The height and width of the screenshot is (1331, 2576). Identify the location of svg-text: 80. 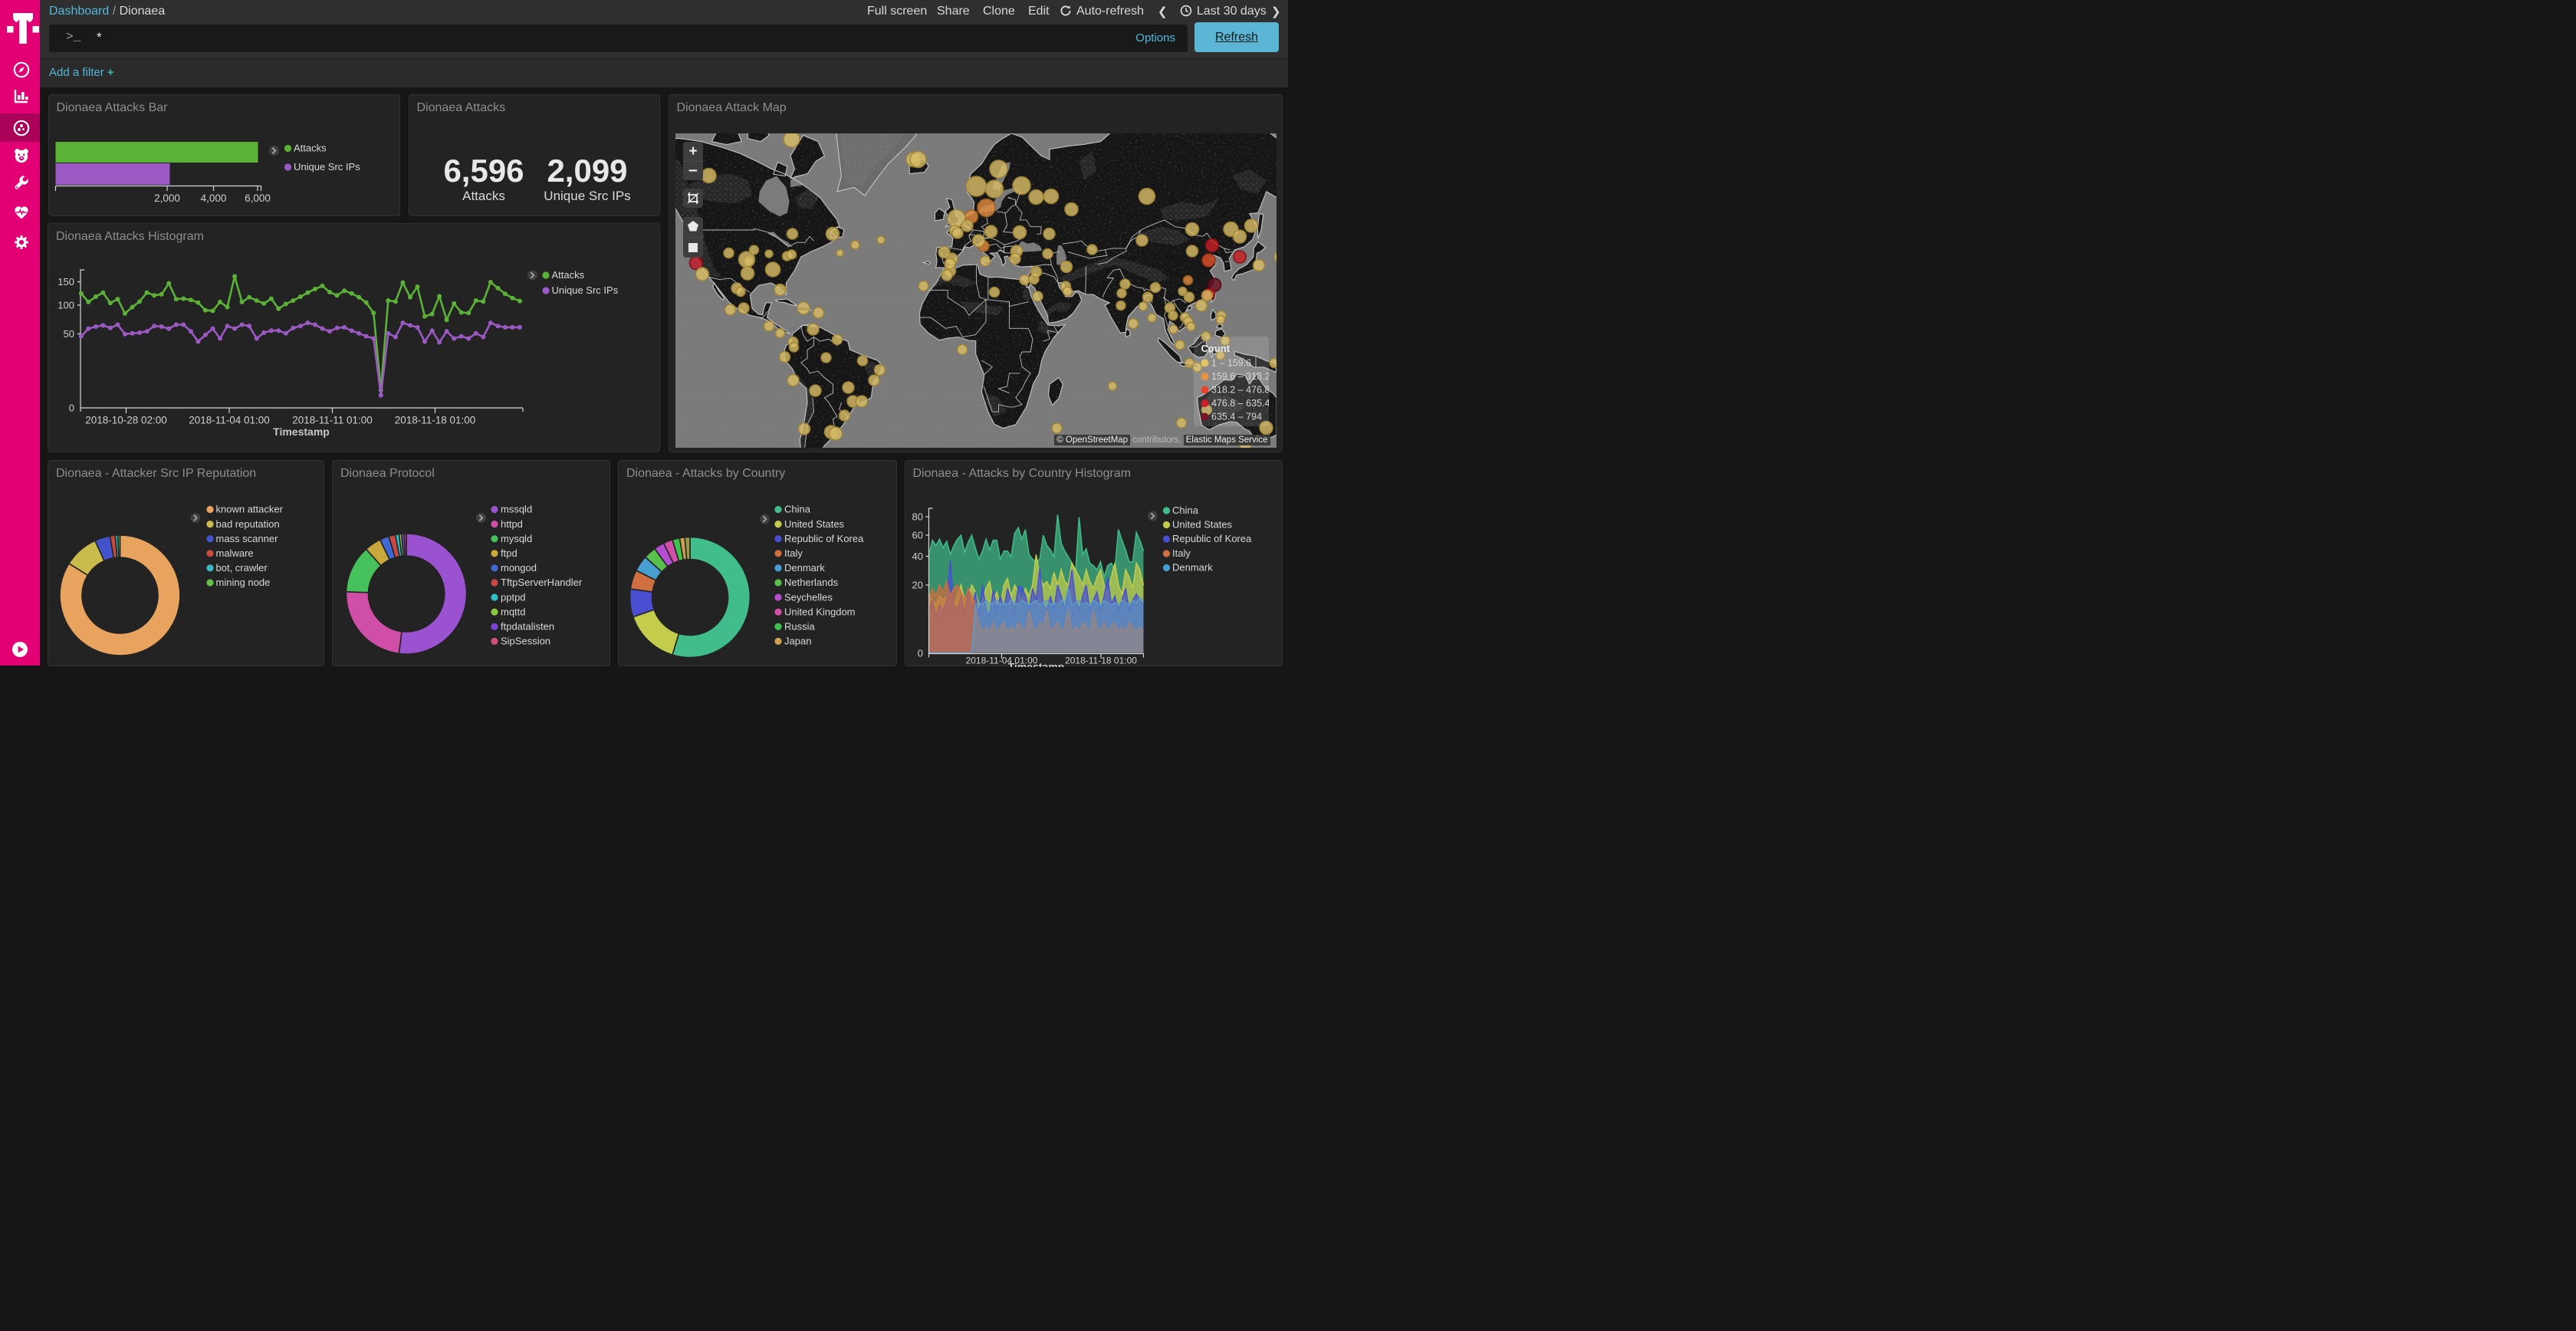
(917, 516).